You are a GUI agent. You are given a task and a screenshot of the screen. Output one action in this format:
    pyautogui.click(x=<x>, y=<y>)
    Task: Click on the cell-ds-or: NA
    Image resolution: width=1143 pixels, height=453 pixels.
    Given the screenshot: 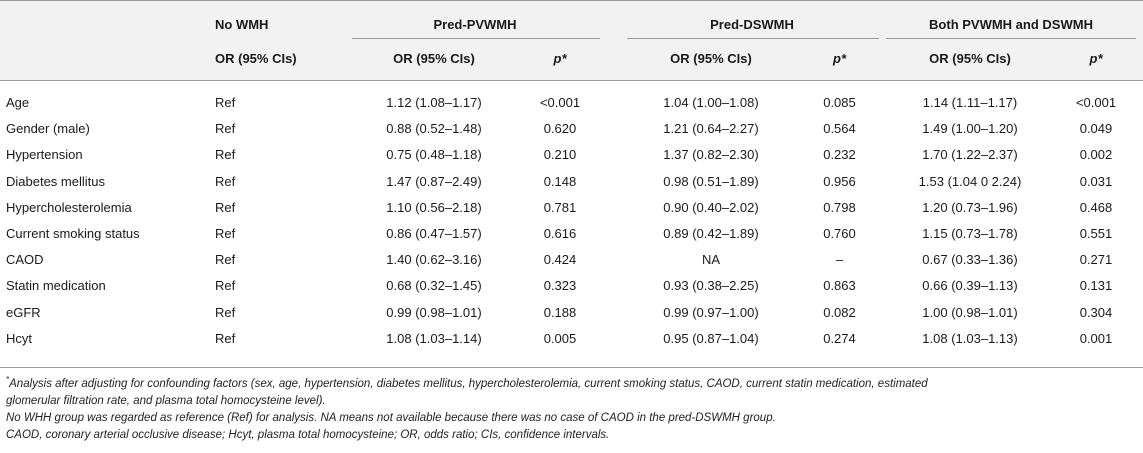 What is the action you would take?
    pyautogui.click(x=711, y=260)
    